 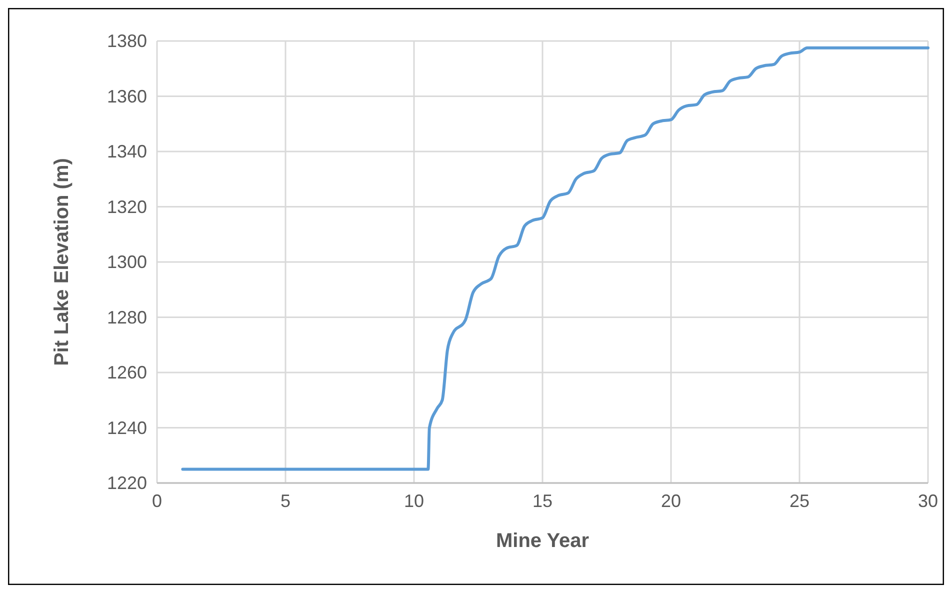 What do you see at coordinates (671, 501) in the screenshot?
I see `x-tick-label: 20` at bounding box center [671, 501].